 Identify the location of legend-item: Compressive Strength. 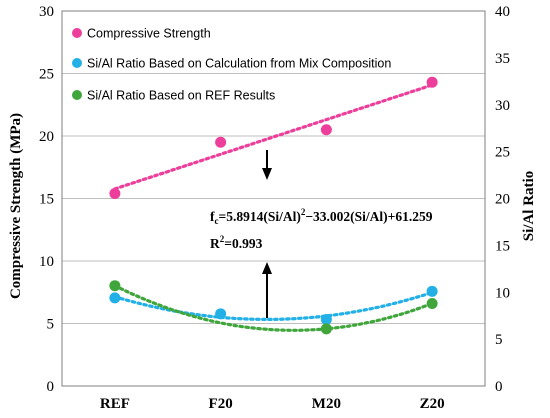
(141, 34).